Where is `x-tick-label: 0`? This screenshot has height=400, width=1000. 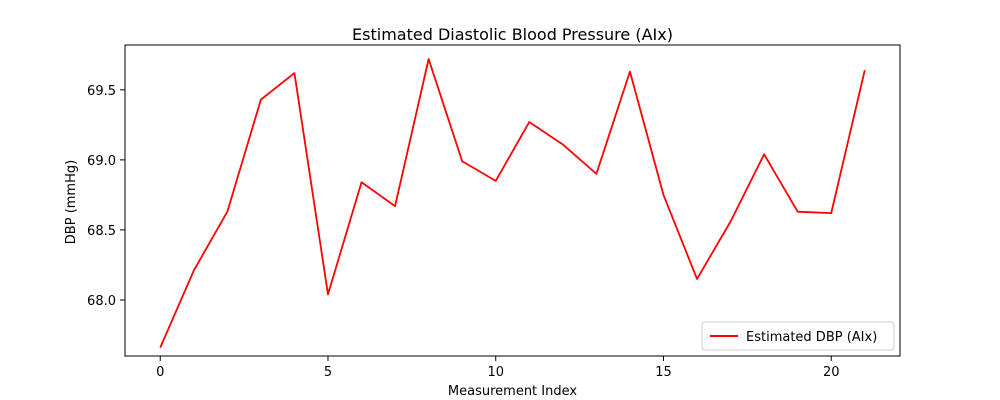 x-tick-label: 0 is located at coordinates (160, 372).